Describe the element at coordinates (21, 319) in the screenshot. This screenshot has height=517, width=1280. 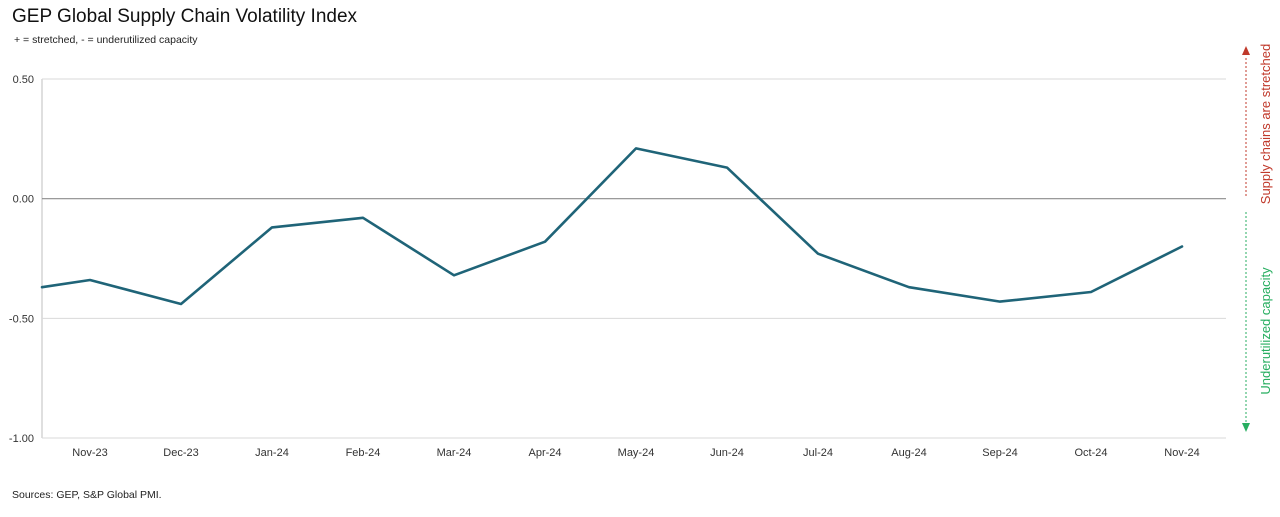
I see `y-tick-label: -0.50` at that location.